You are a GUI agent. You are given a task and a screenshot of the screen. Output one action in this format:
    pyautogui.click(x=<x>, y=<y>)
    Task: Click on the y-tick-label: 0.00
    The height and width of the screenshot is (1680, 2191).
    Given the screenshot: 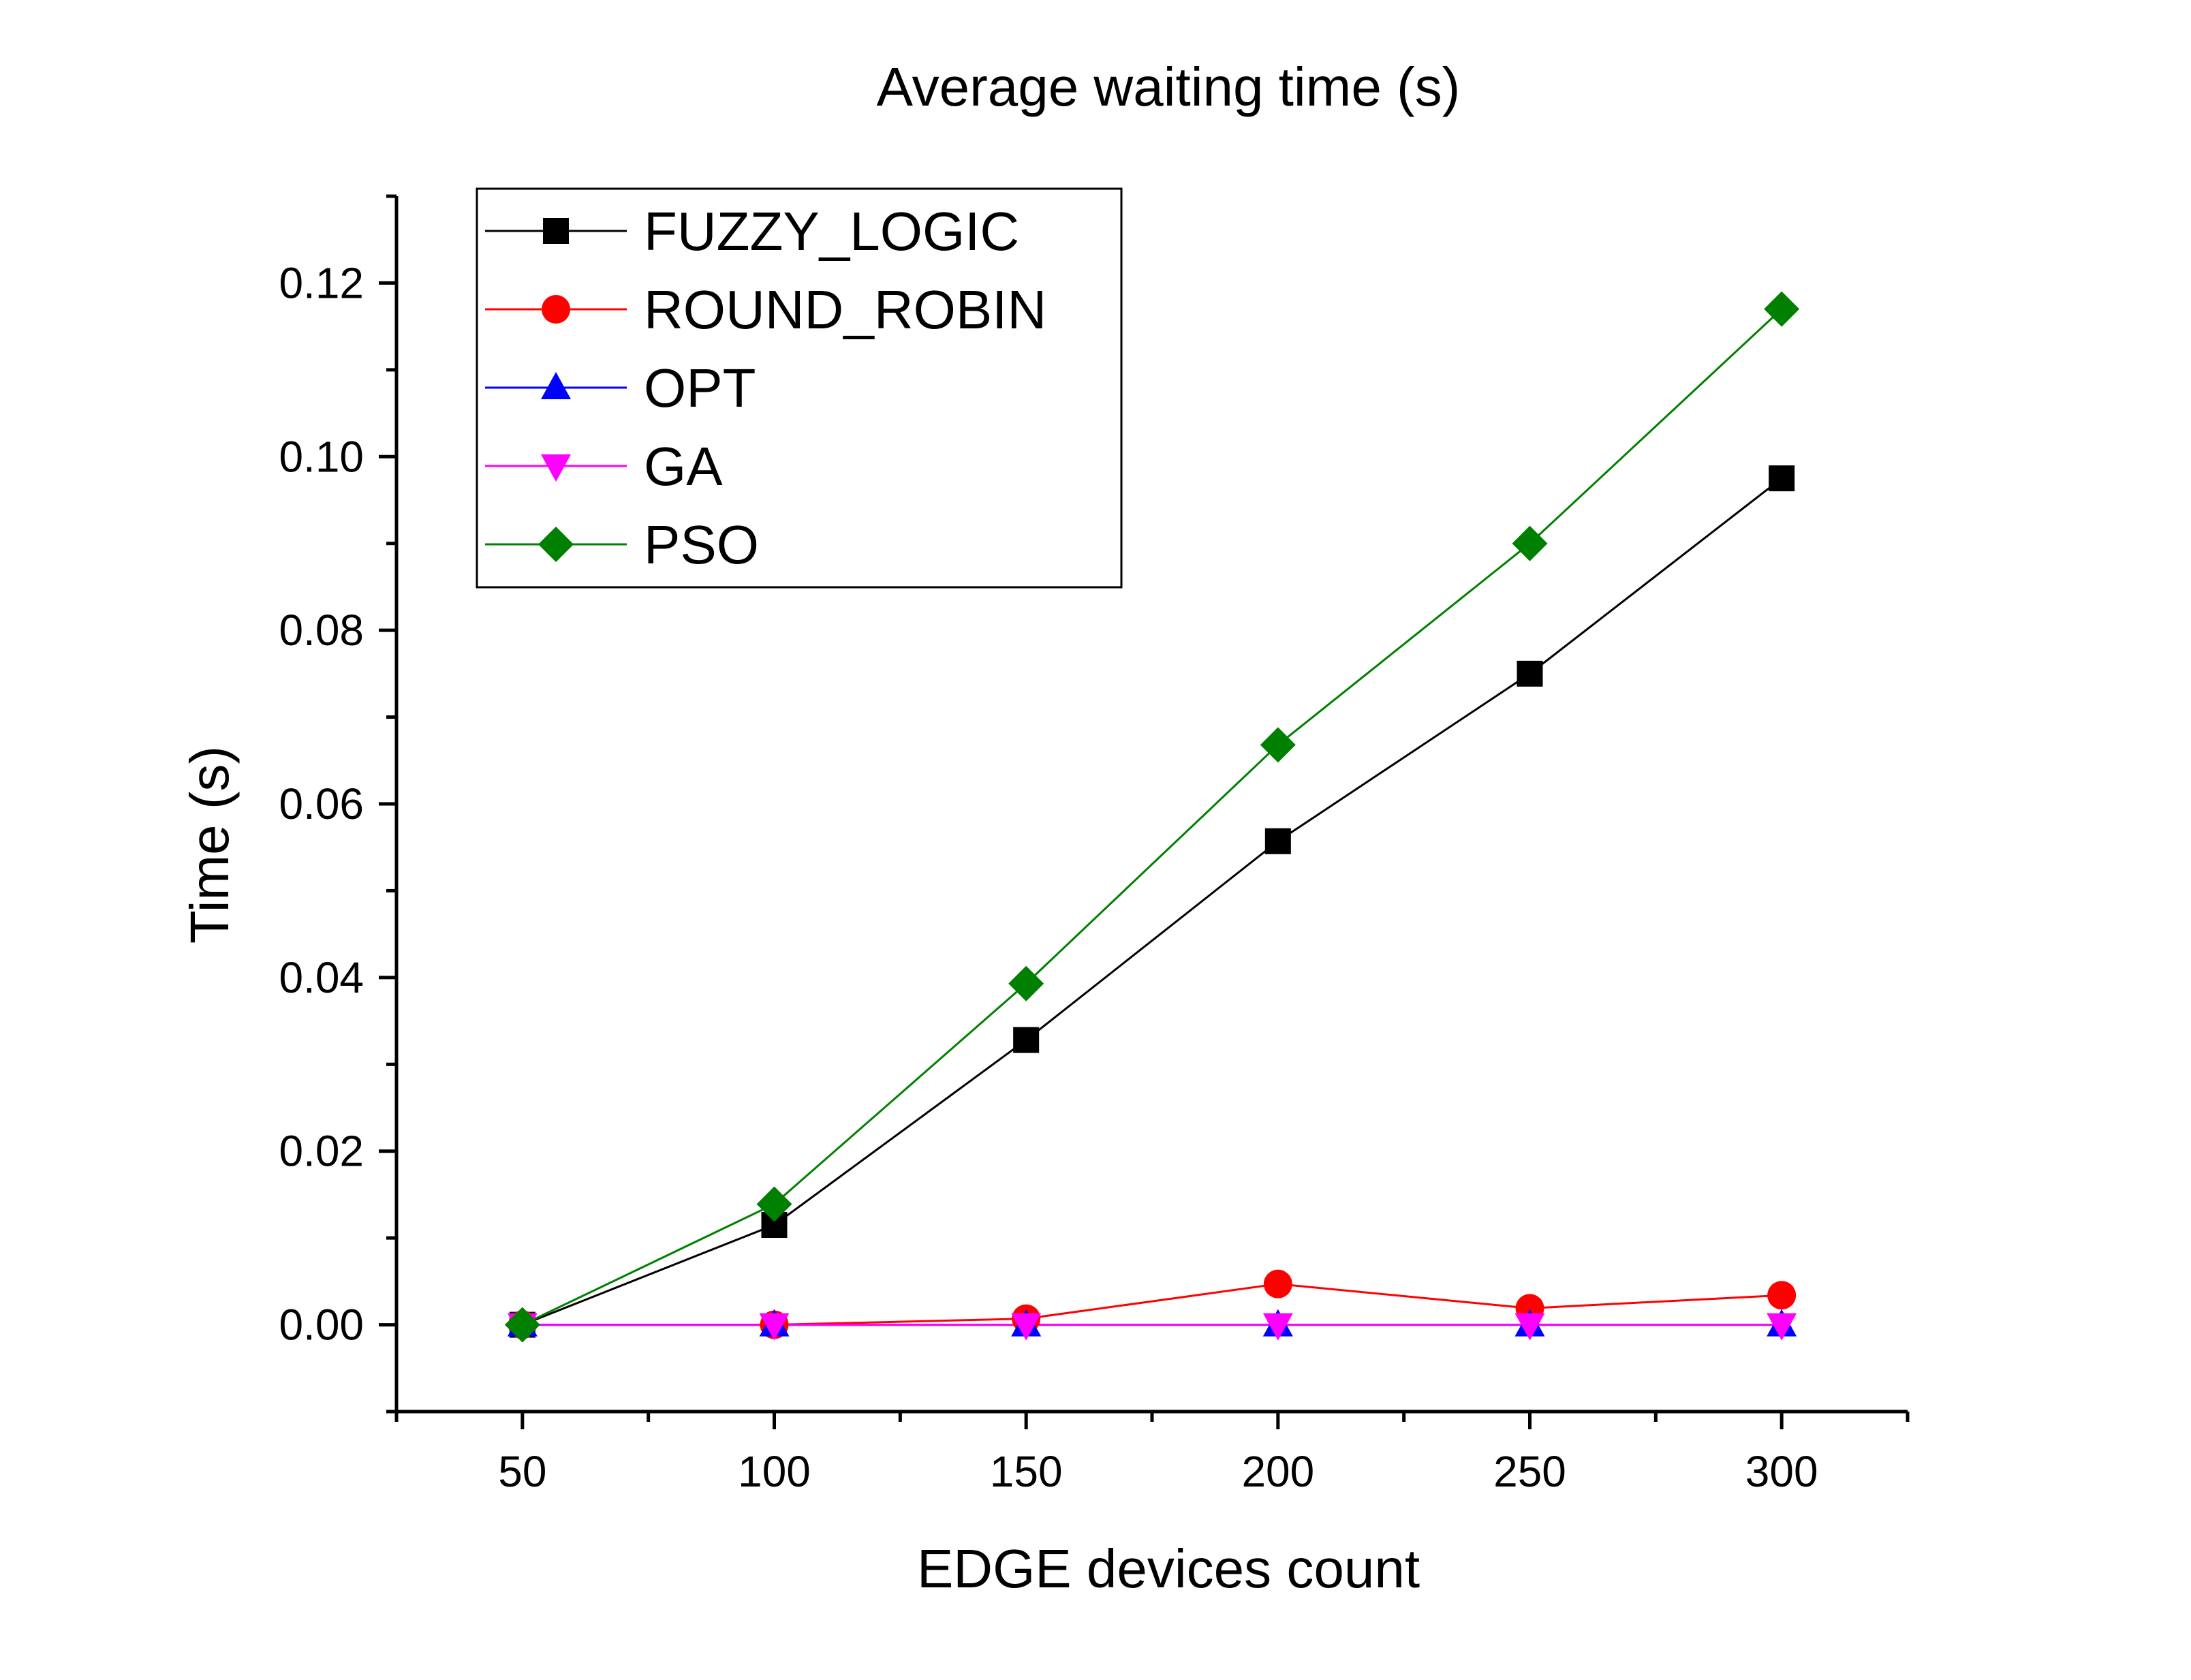 What is the action you would take?
    pyautogui.click(x=321, y=1325)
    